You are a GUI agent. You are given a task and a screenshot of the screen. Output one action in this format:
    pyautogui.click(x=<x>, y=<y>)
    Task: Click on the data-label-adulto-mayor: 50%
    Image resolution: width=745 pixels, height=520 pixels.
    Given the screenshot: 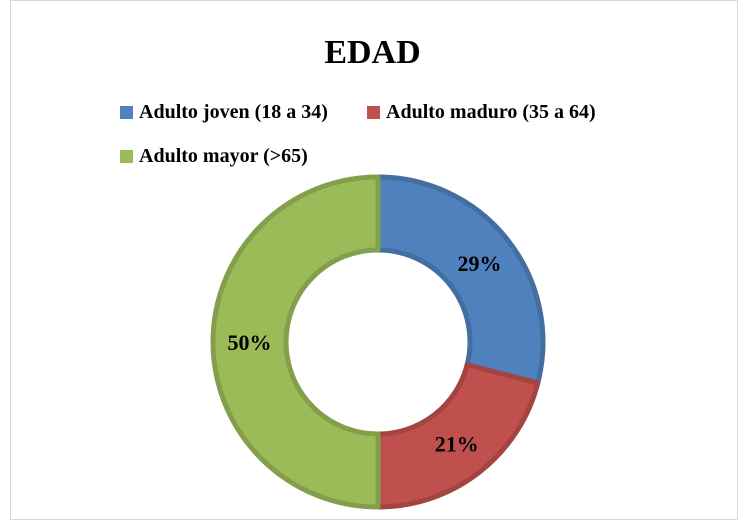 What is the action you would take?
    pyautogui.click(x=250, y=342)
    